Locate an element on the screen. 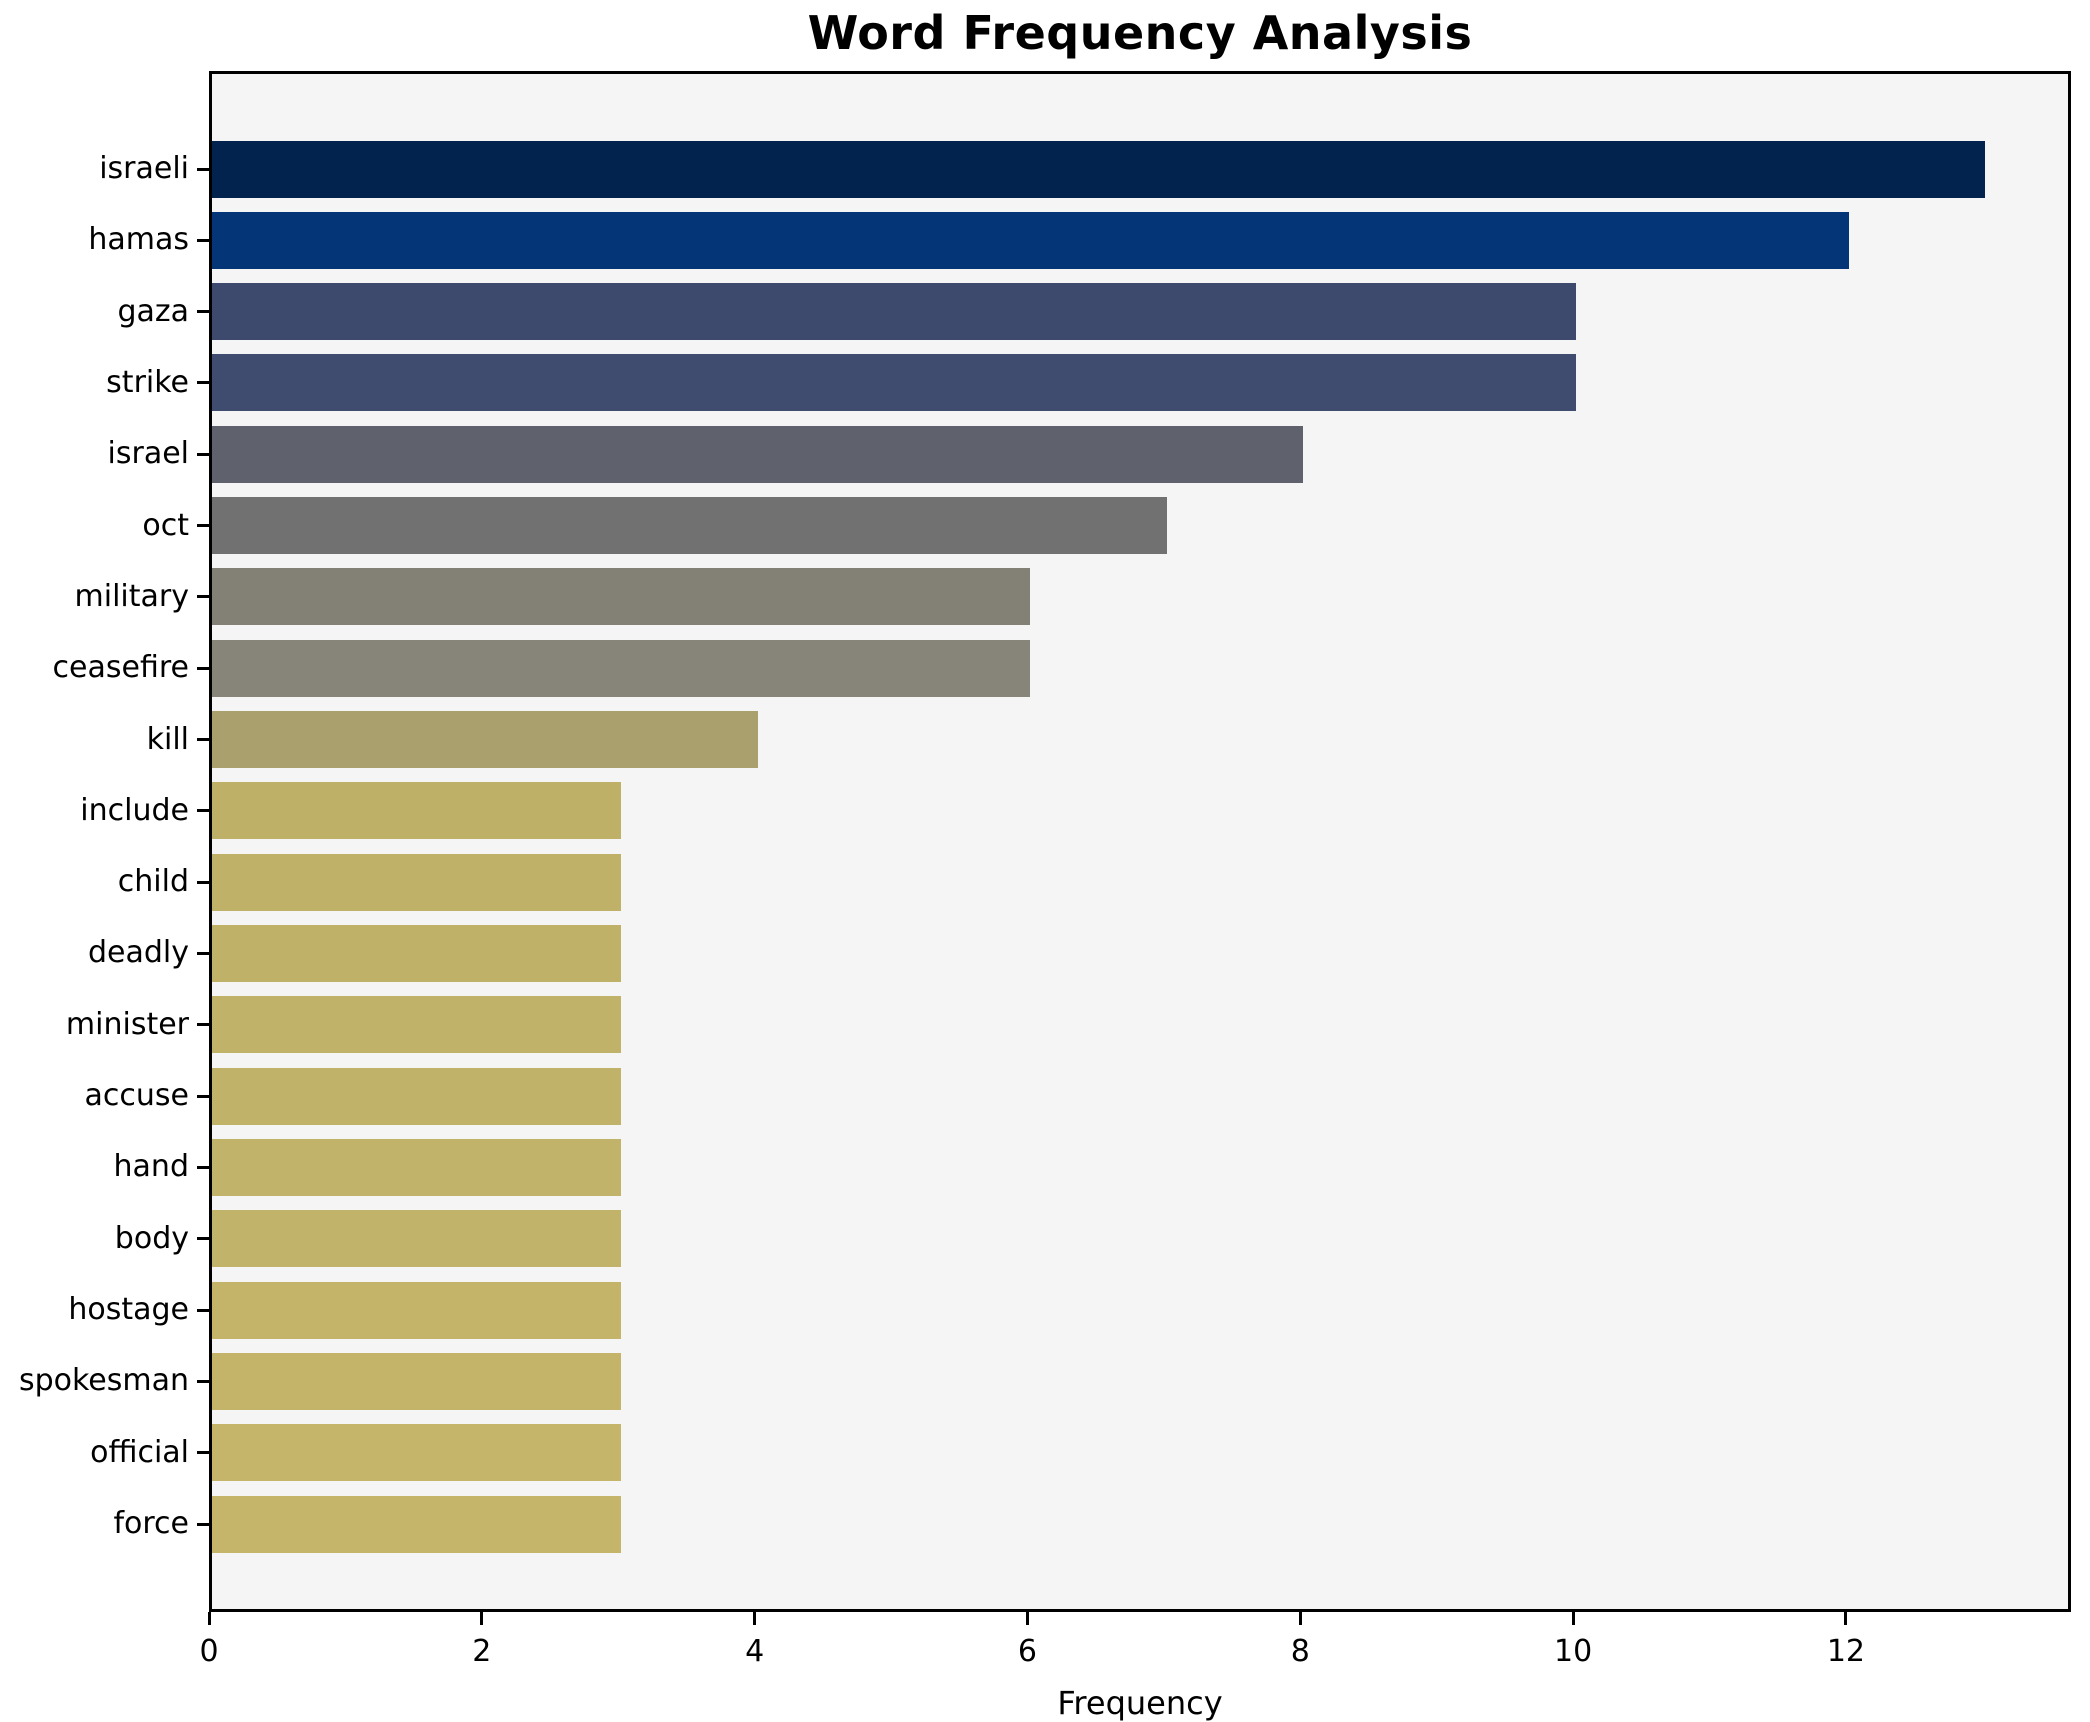 The image size is (2090, 1722). y-tick-strike is located at coordinates (203, 383).